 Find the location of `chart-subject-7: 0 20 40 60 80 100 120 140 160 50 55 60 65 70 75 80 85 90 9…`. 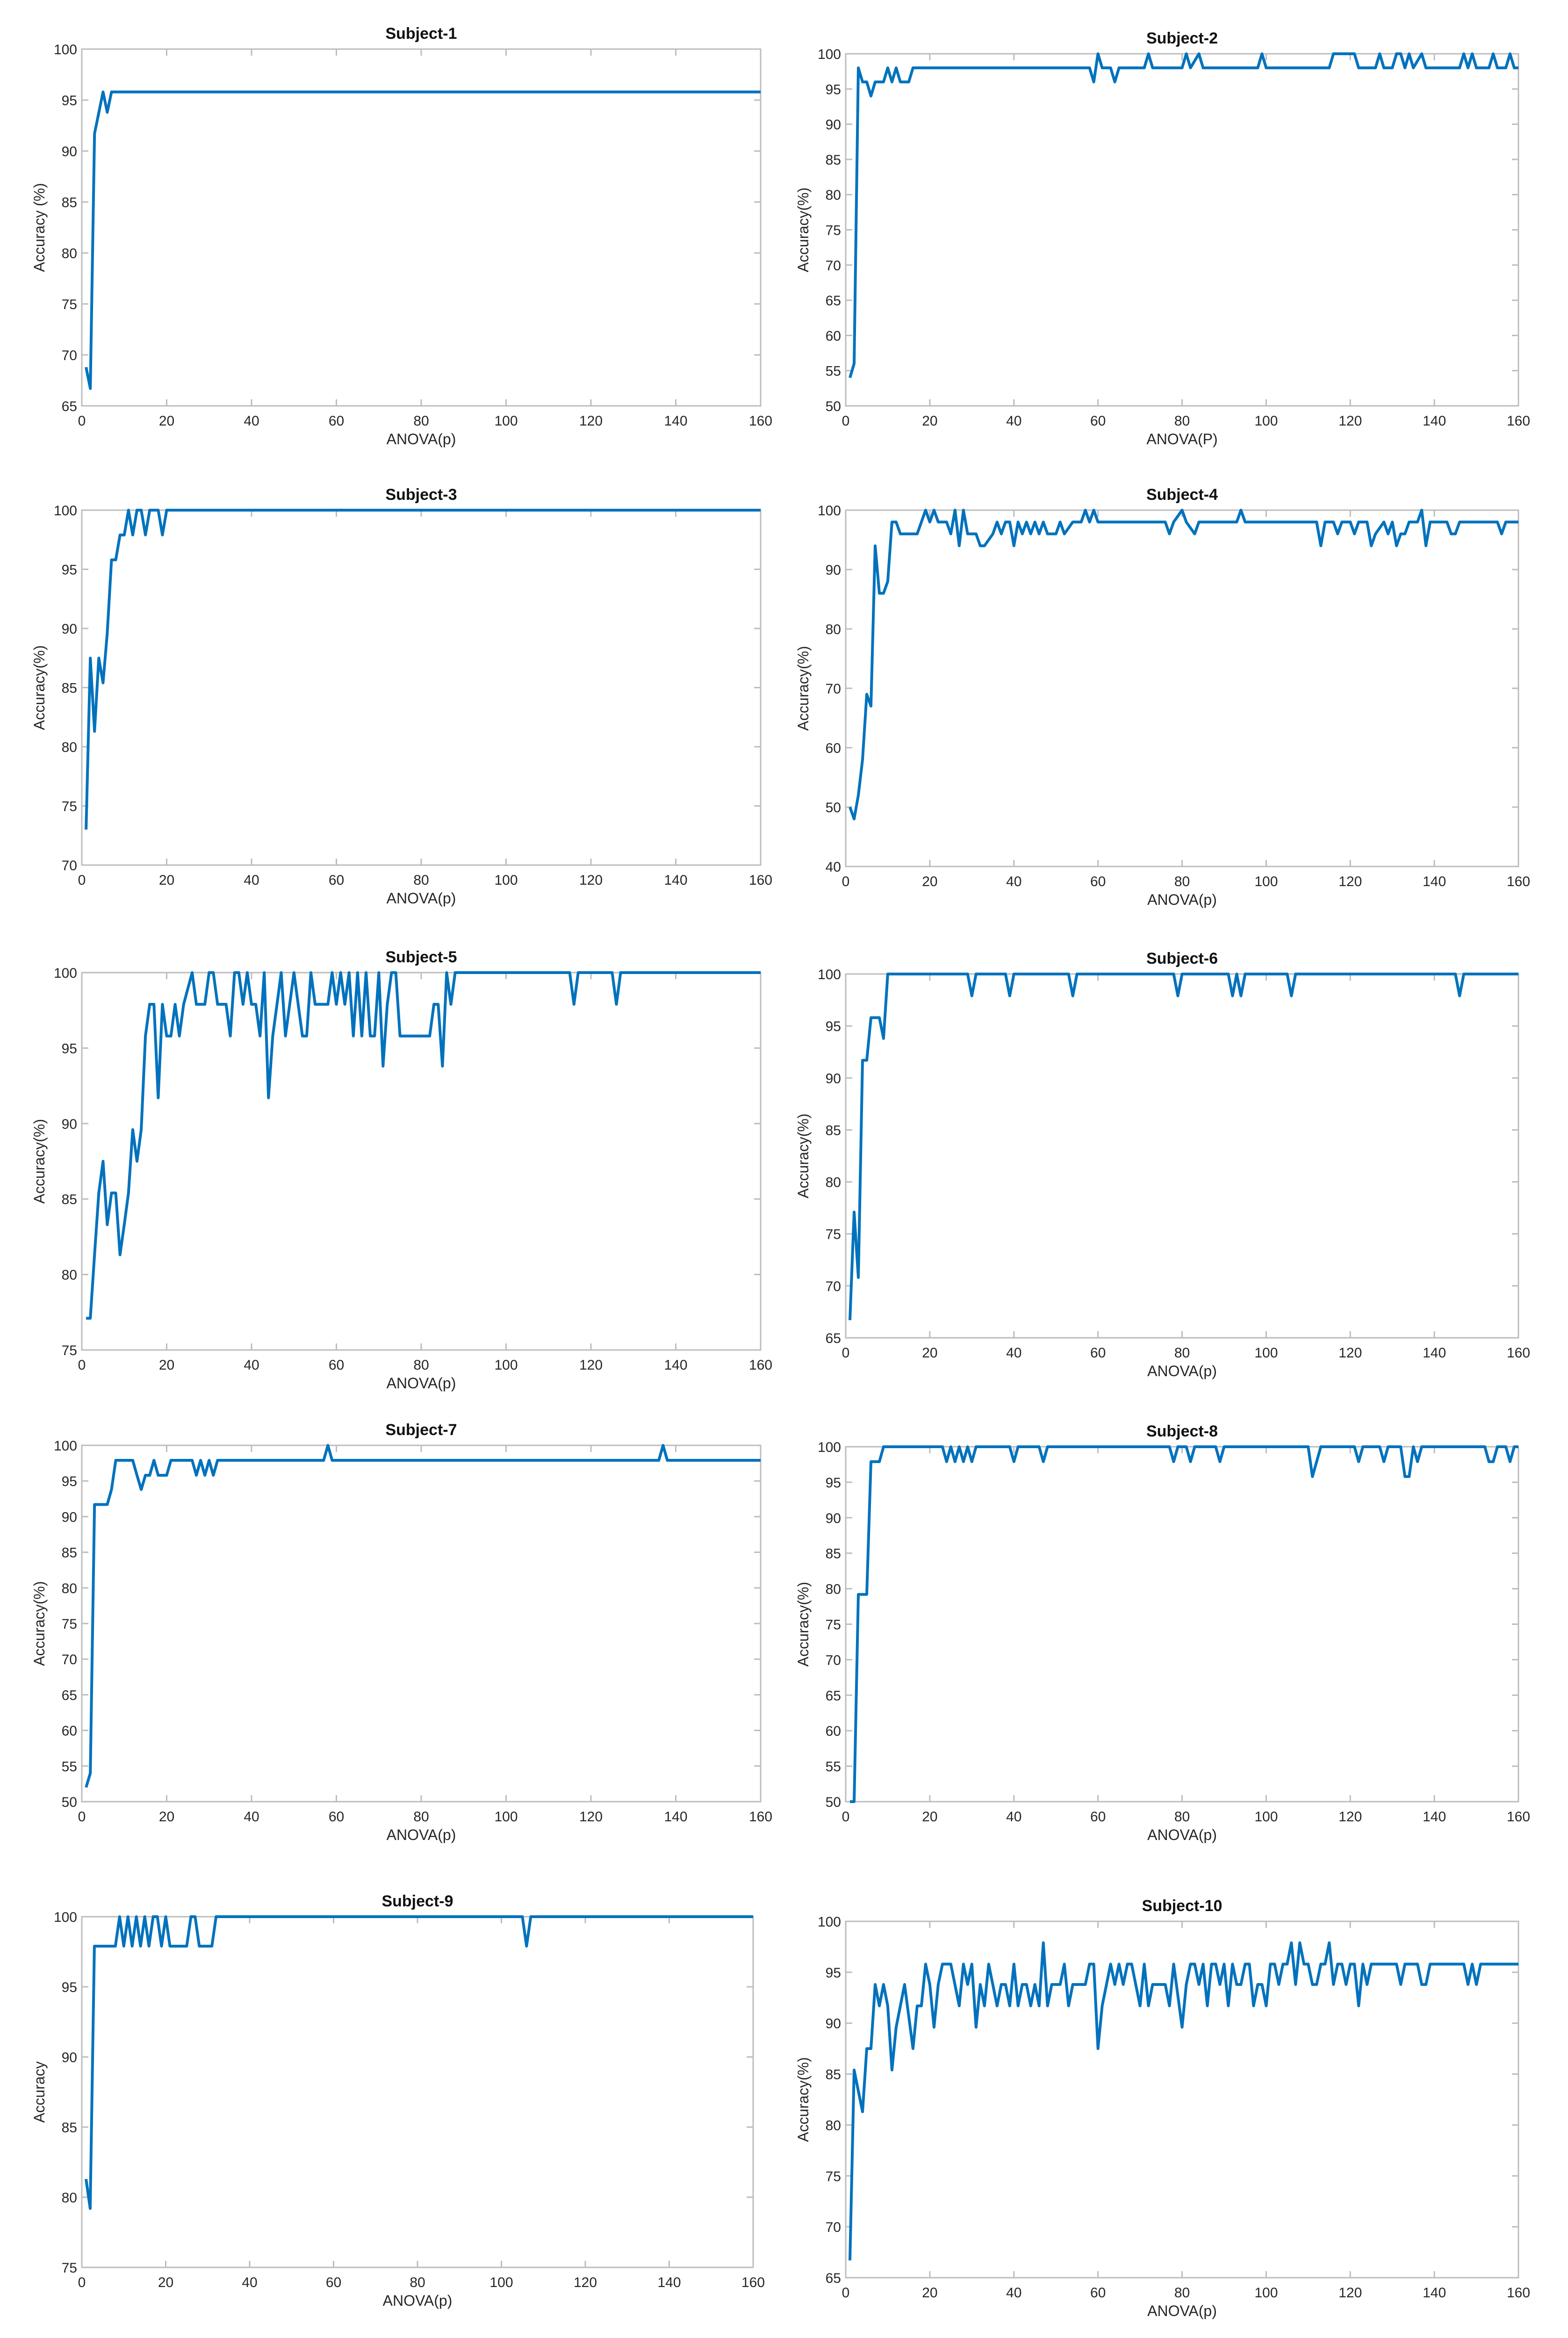

chart-subject-7: 0 20 40 60 80 100 120 140 160 50 55 60 65 70 75 80 85 90 9… is located at coordinates (401, 1632).